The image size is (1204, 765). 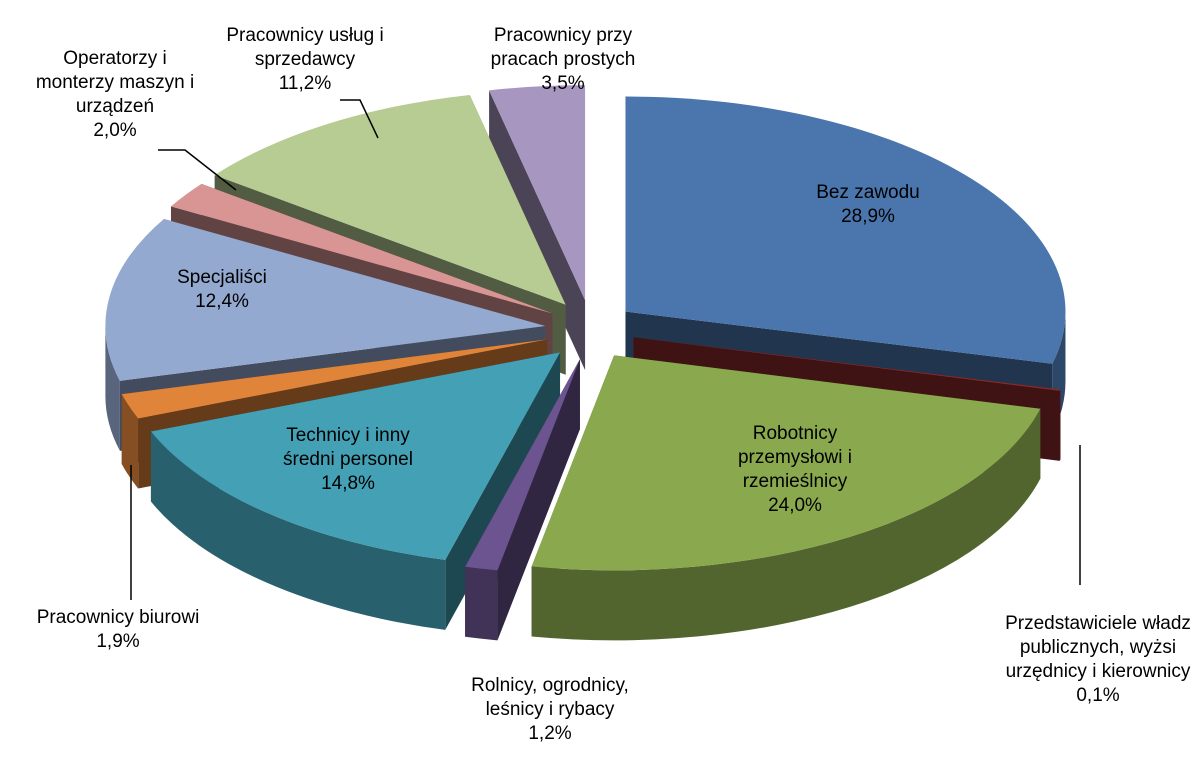 I want to click on value-label: 1,9%, so click(x=118, y=641).